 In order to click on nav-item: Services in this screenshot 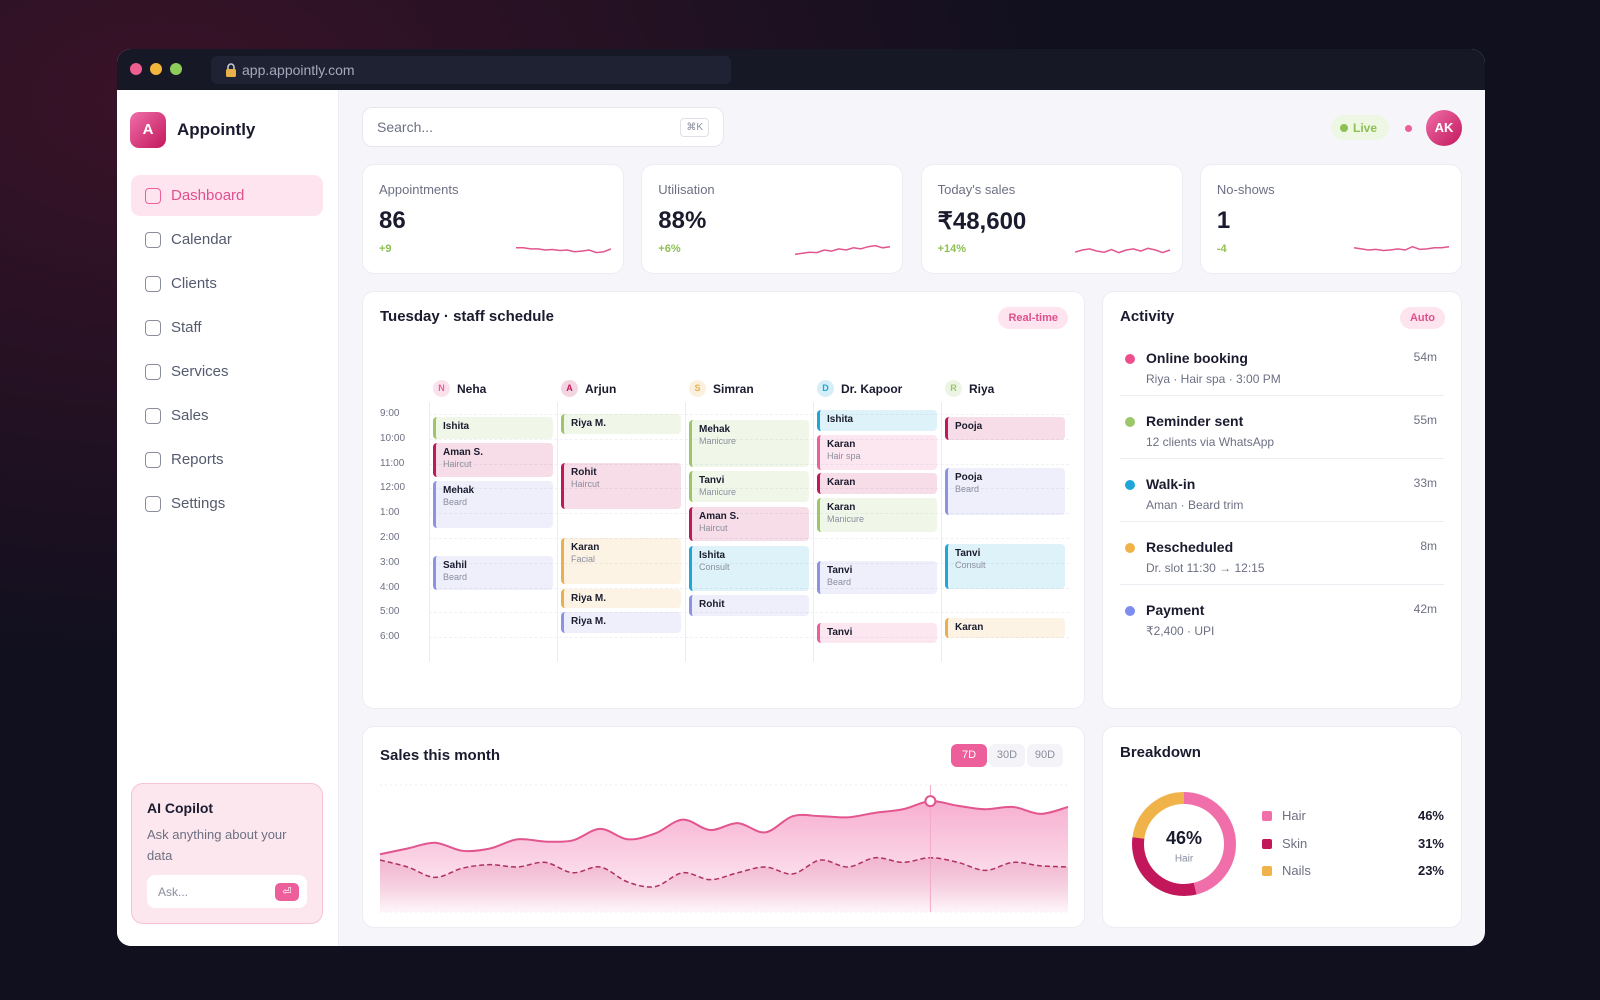, I will do `click(227, 371)`.